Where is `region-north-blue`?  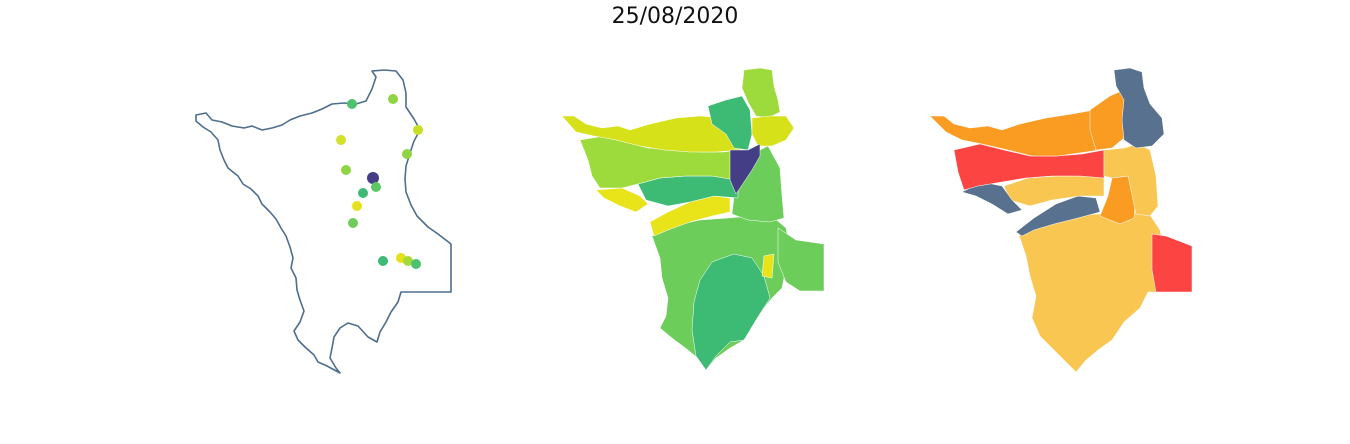
region-north-blue is located at coordinates (1139, 108).